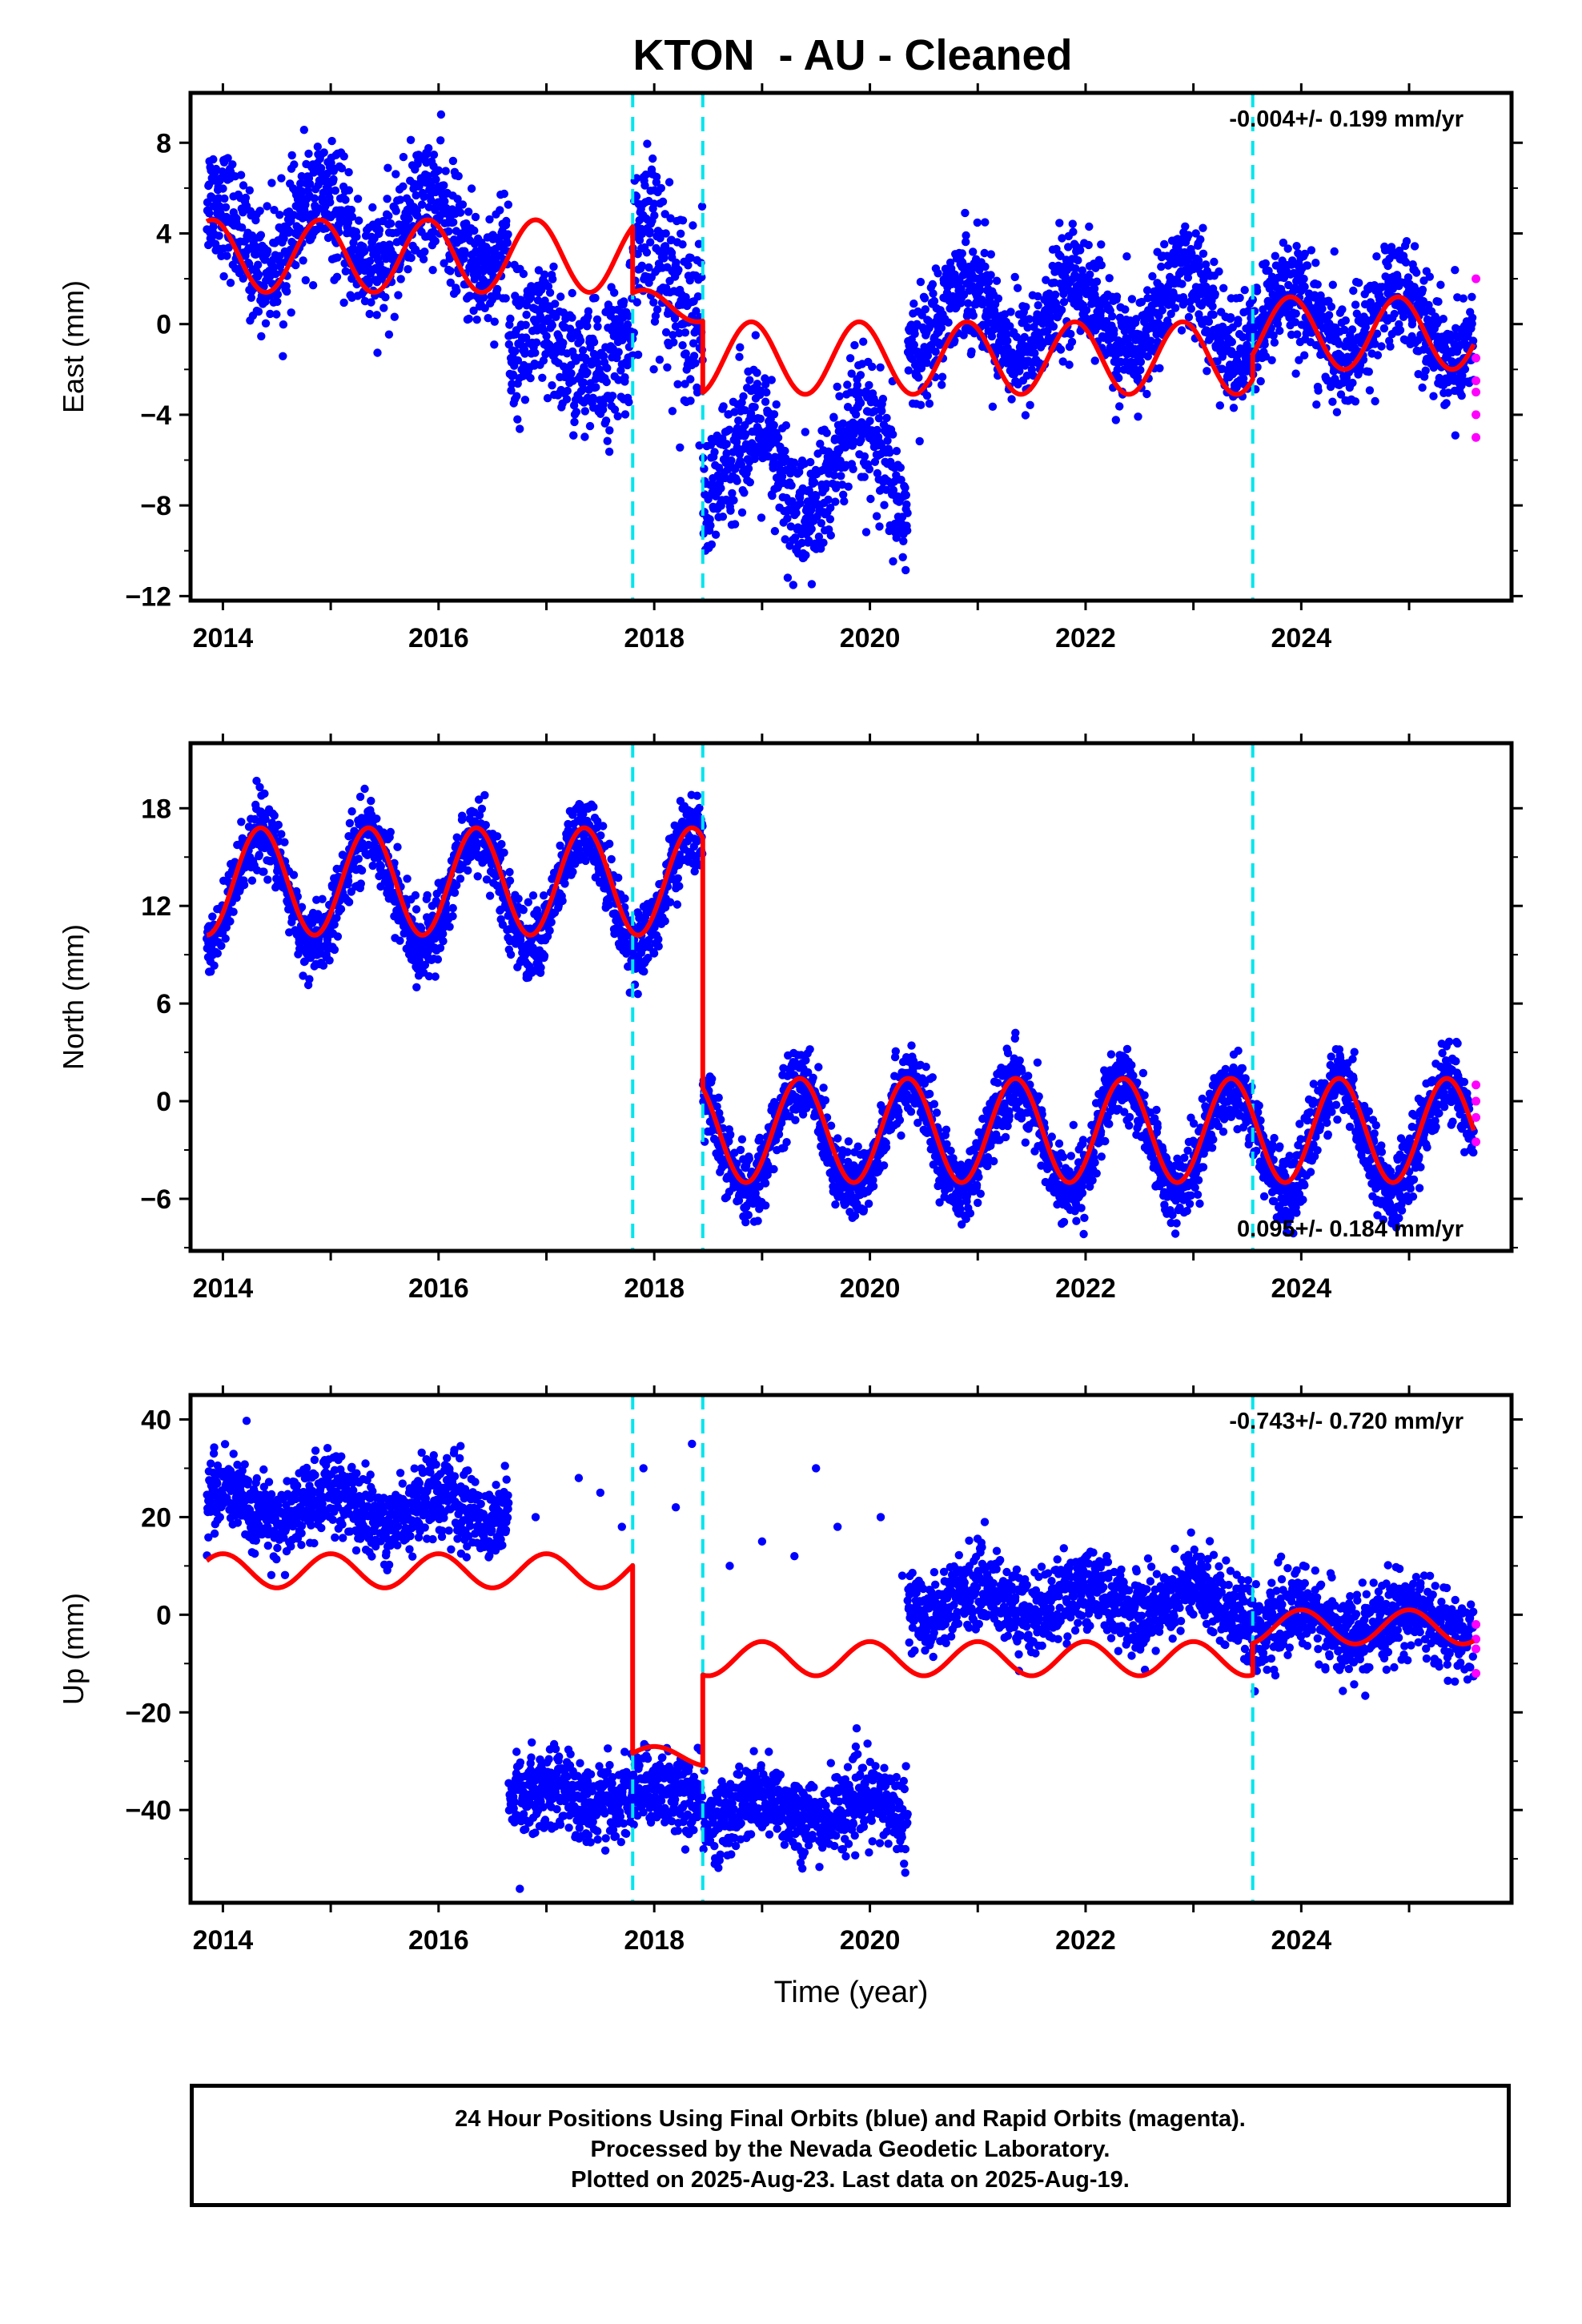 Image resolution: width=1582 pixels, height=2324 pixels. I want to click on page-title: KTON - AU - Cleaned, so click(852, 55).